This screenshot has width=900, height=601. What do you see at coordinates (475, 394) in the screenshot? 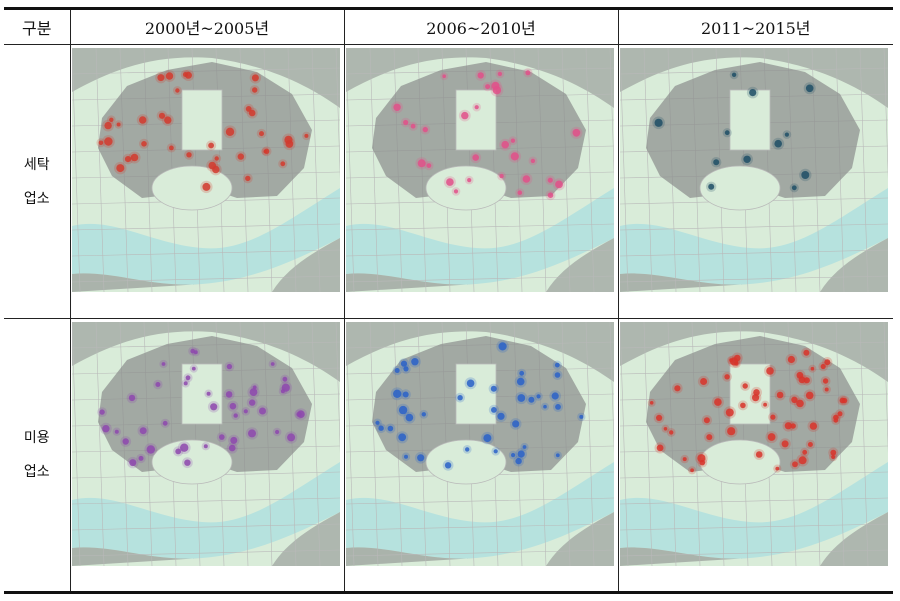
I see `park-block` at bounding box center [475, 394].